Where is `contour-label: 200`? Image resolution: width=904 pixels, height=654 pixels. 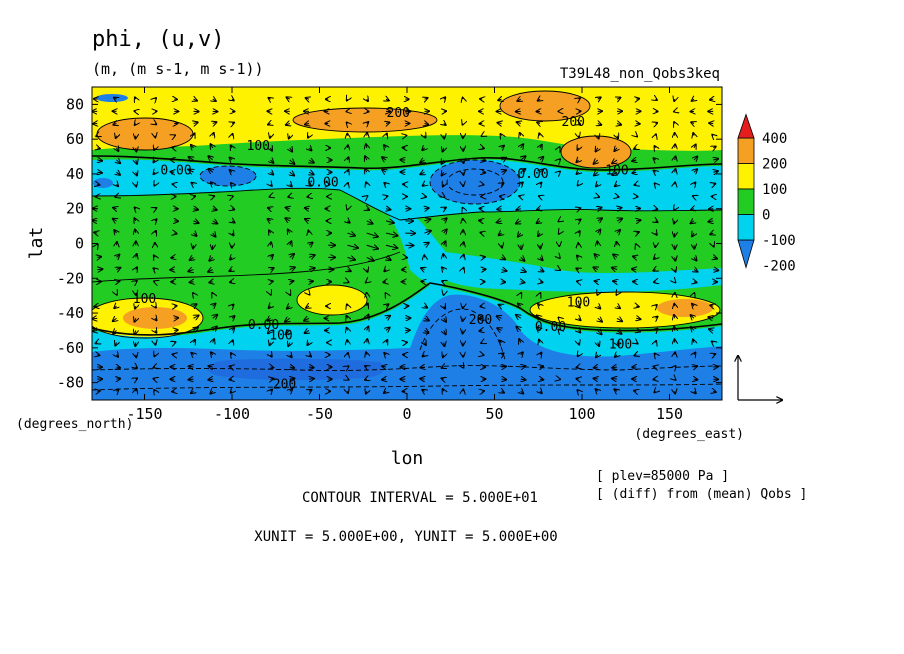 contour-label: 200 is located at coordinates (573, 122).